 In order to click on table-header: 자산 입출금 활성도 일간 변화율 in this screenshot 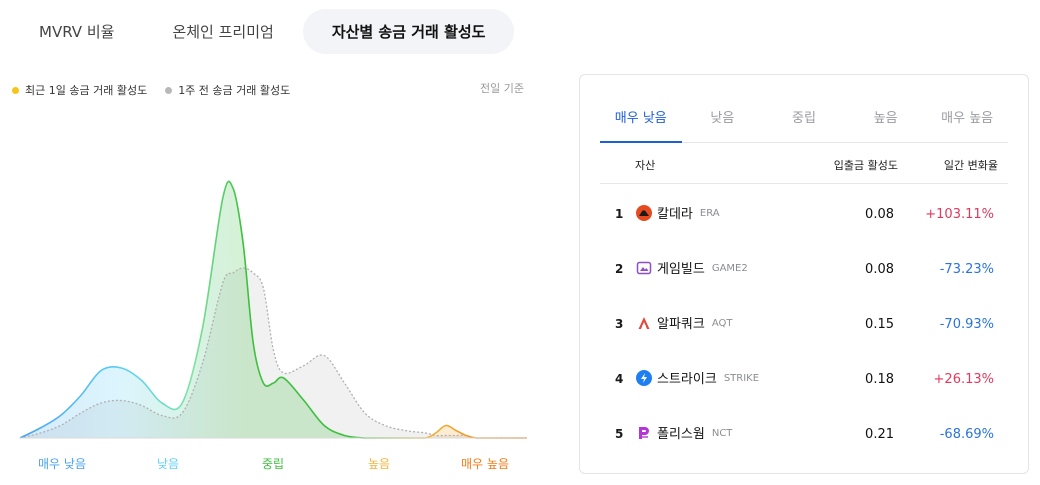, I will do `click(804, 163)`.